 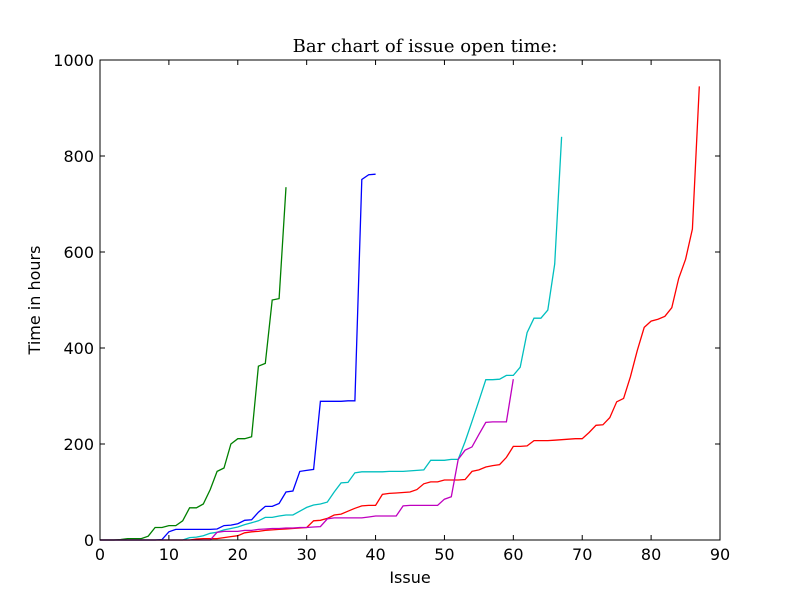 What do you see at coordinates (78, 348) in the screenshot?
I see `y-tick-label: 400` at bounding box center [78, 348].